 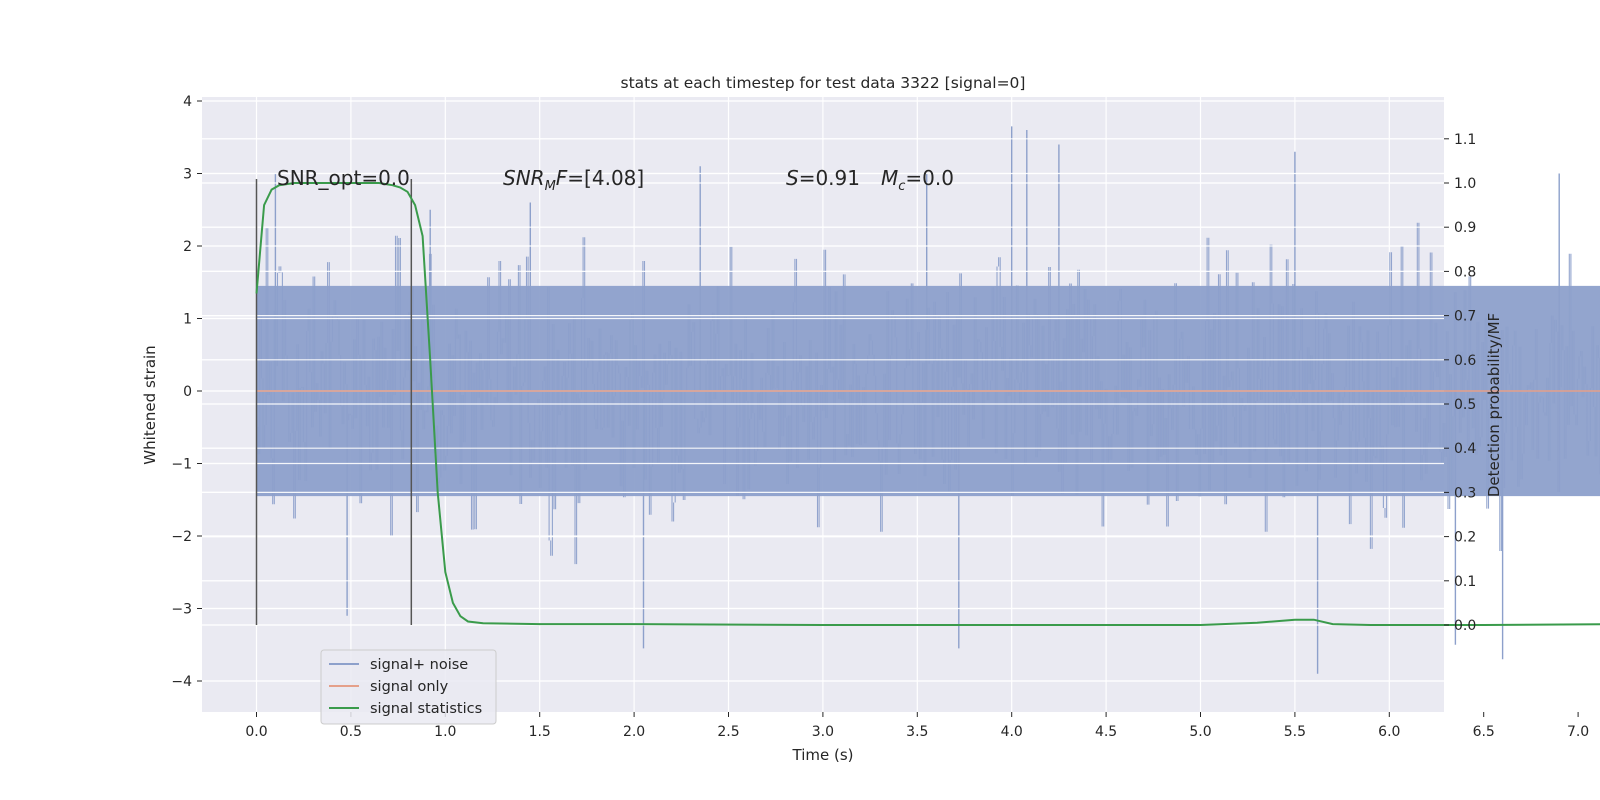 What do you see at coordinates (1465, 405) in the screenshot?
I see `y2-tick-label: 0.5` at bounding box center [1465, 405].